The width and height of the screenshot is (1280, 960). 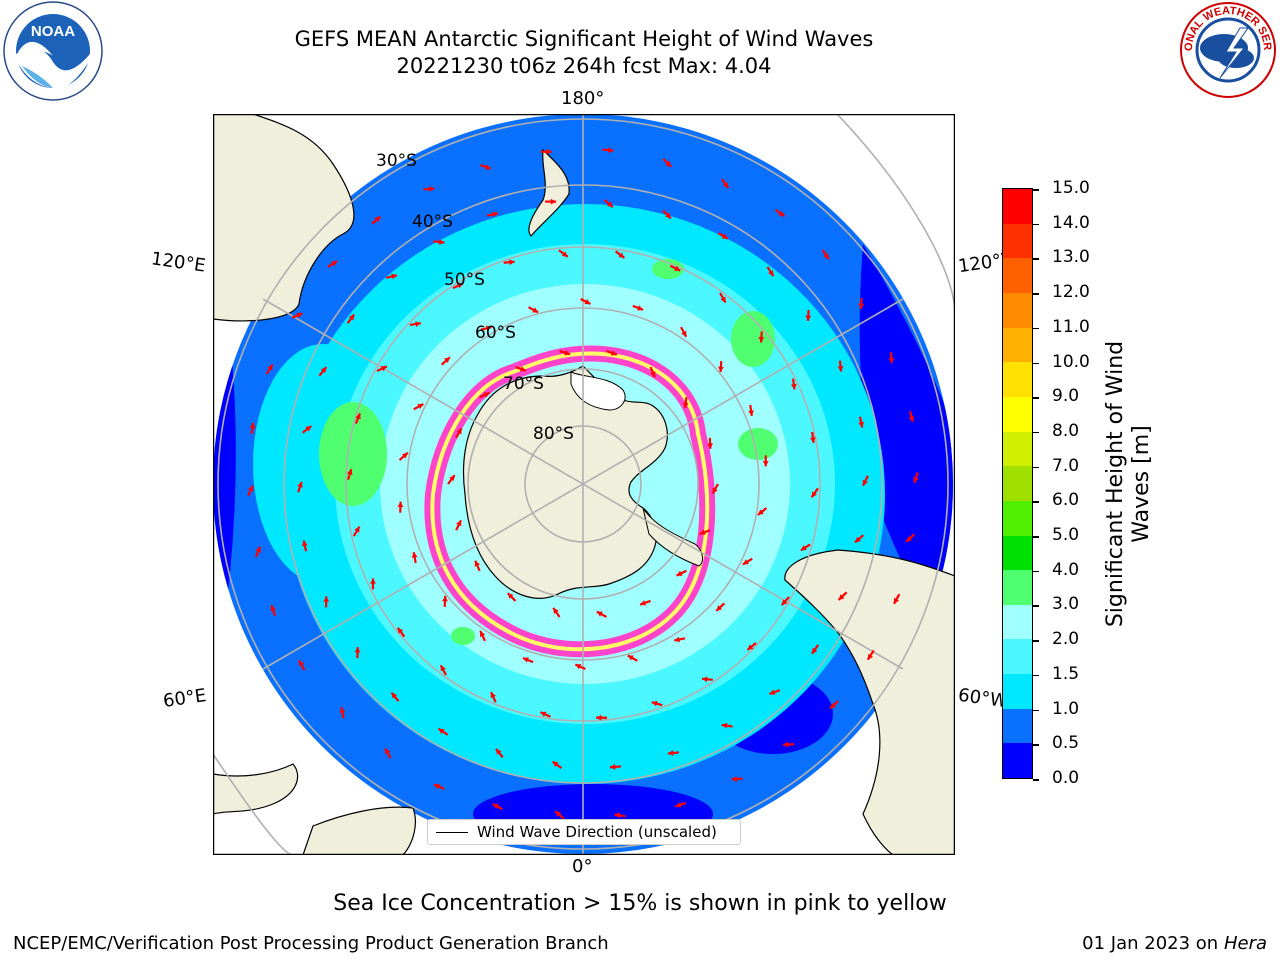 What do you see at coordinates (1066, 465) in the screenshot?
I see `colorbar-tick-label: 7.0` at bounding box center [1066, 465].